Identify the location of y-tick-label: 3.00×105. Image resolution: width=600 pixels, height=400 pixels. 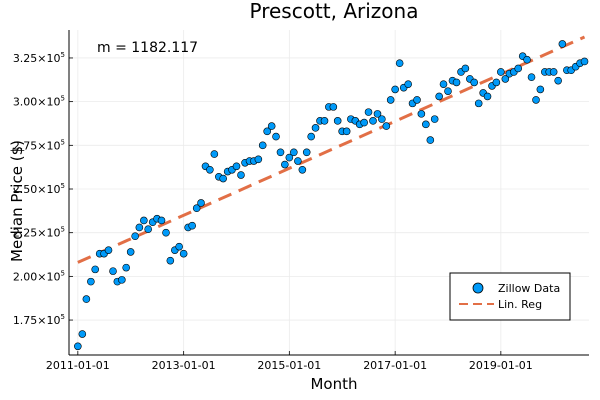
(39, 102).